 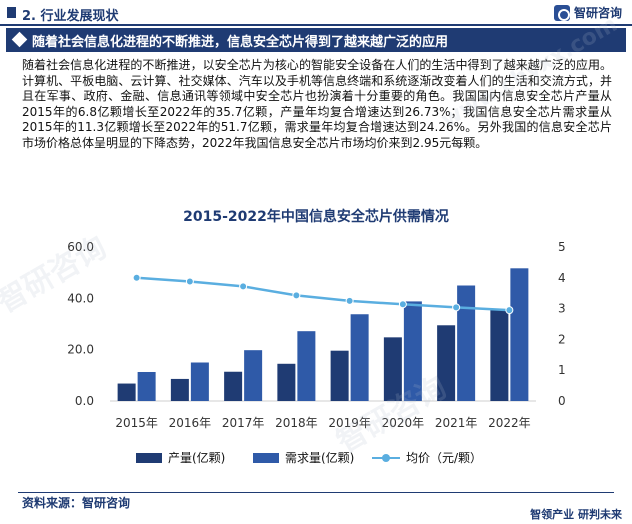 I want to click on y-right-tick-label: 1, so click(x=562, y=370).